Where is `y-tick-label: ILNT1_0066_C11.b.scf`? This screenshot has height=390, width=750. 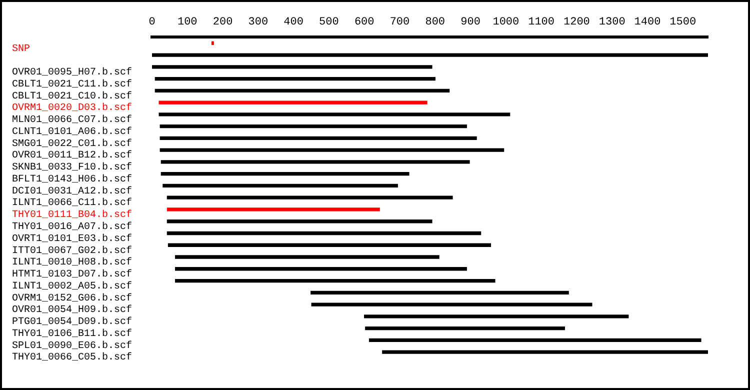
y-tick-label: ILNT1_0066_C11.b.scf is located at coordinates (72, 203).